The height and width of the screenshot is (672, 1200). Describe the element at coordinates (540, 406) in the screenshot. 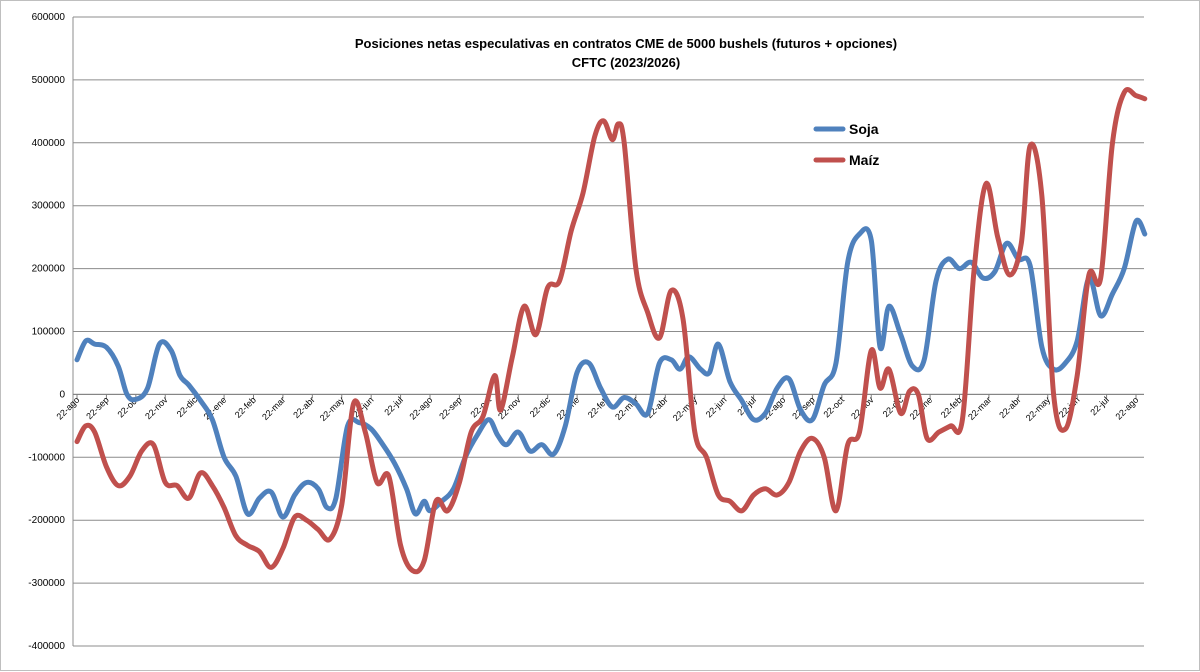

I see `x-tick-label: 22-dic` at that location.